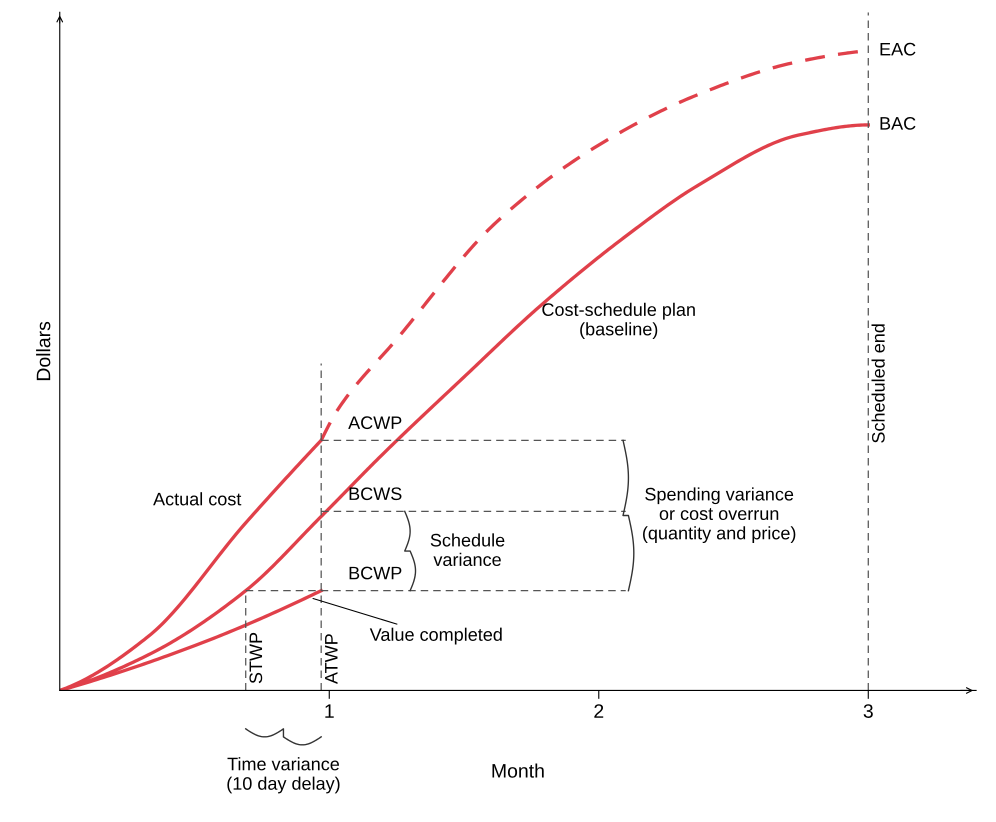 This screenshot has width=996, height=822. I want to click on annotation: EAC, so click(898, 49).